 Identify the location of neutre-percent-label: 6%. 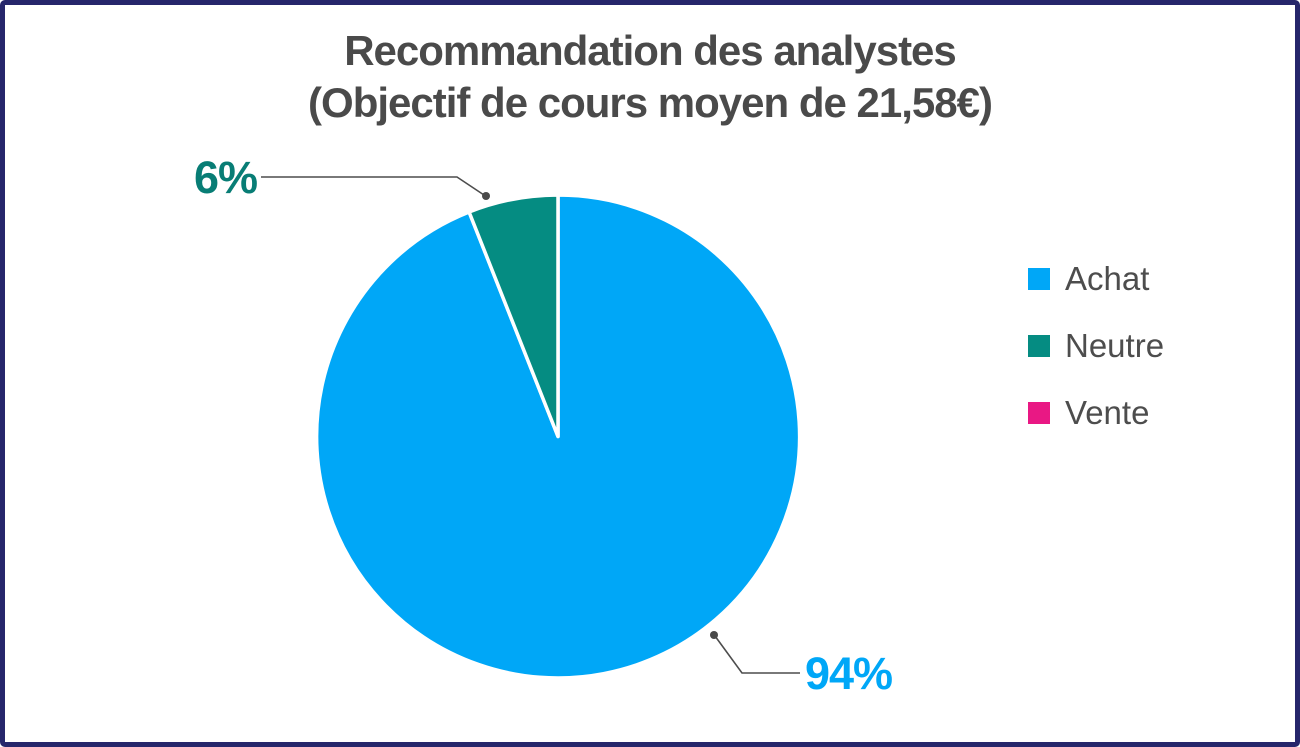
(225, 177).